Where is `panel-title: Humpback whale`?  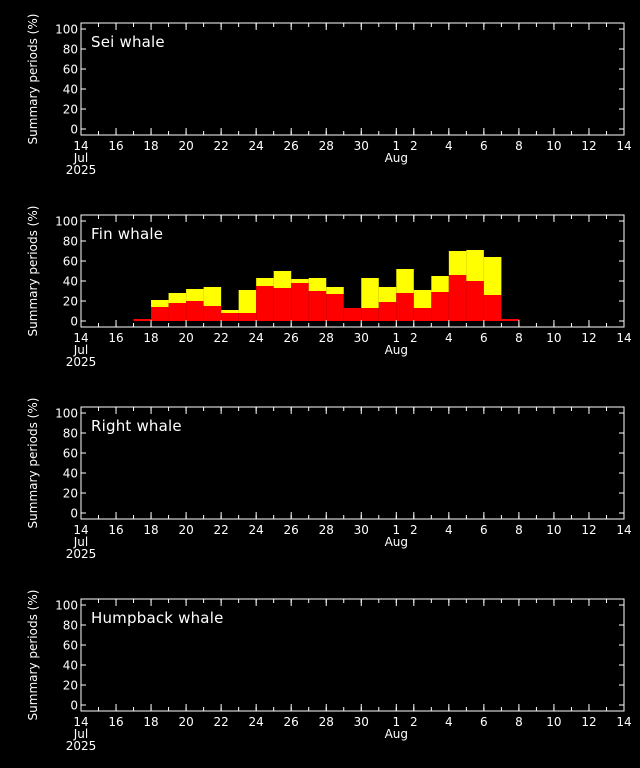 panel-title: Humpback whale is located at coordinates (157, 618).